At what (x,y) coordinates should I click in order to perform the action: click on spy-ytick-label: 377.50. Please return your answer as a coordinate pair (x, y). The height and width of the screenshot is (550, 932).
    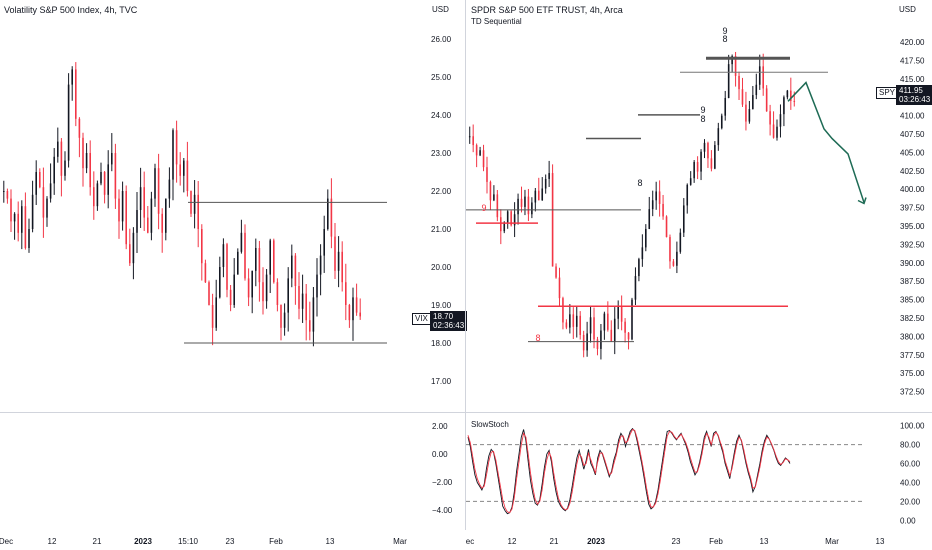
    Looking at the image, I should click on (912, 355).